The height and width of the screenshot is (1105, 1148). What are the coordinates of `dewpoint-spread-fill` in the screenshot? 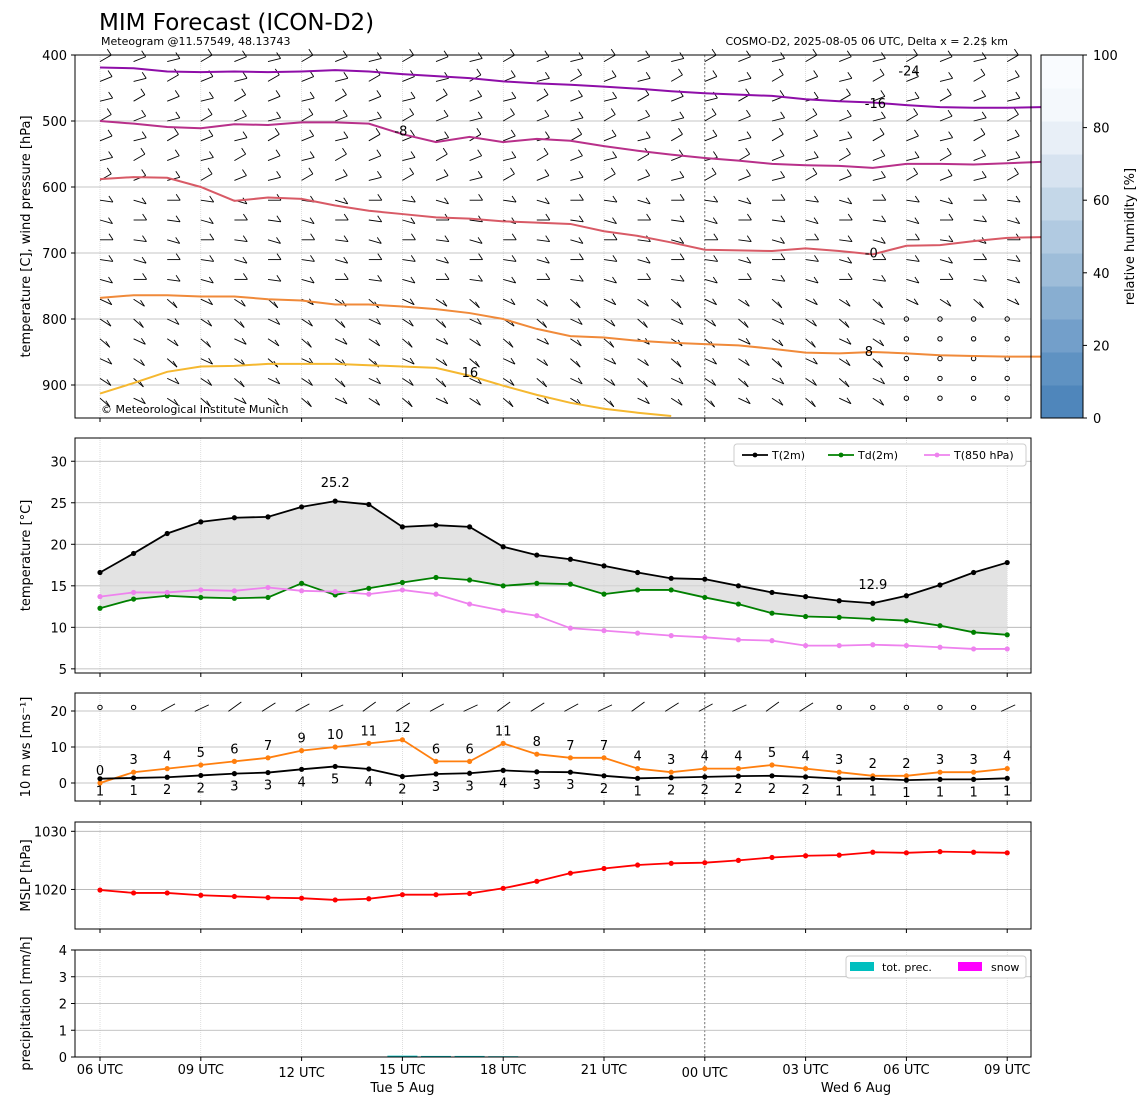 It's located at (554, 568).